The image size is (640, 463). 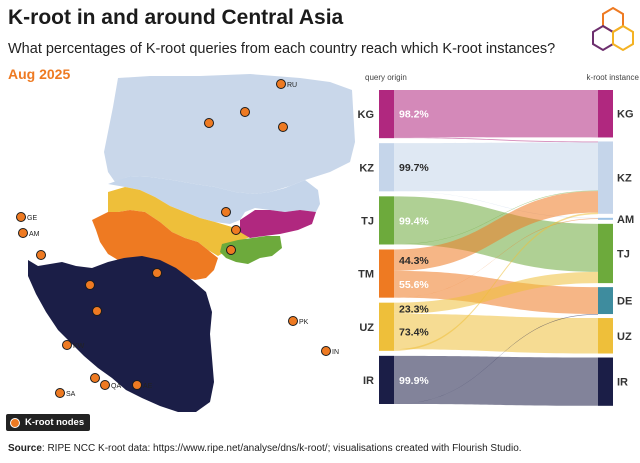 I want to click on node-label-ae: AE, so click(x=148, y=386).